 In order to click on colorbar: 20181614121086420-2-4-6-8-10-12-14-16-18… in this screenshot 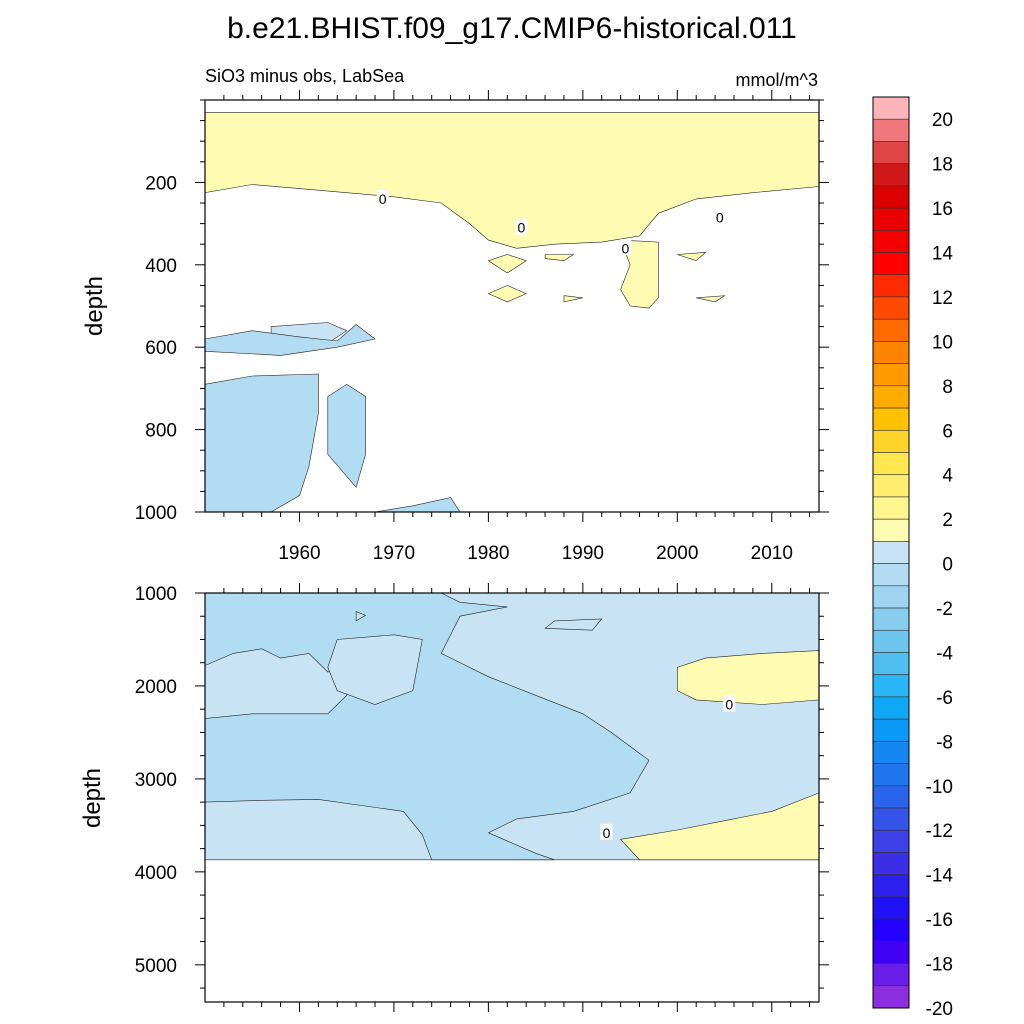, I will do `click(913, 558)`.